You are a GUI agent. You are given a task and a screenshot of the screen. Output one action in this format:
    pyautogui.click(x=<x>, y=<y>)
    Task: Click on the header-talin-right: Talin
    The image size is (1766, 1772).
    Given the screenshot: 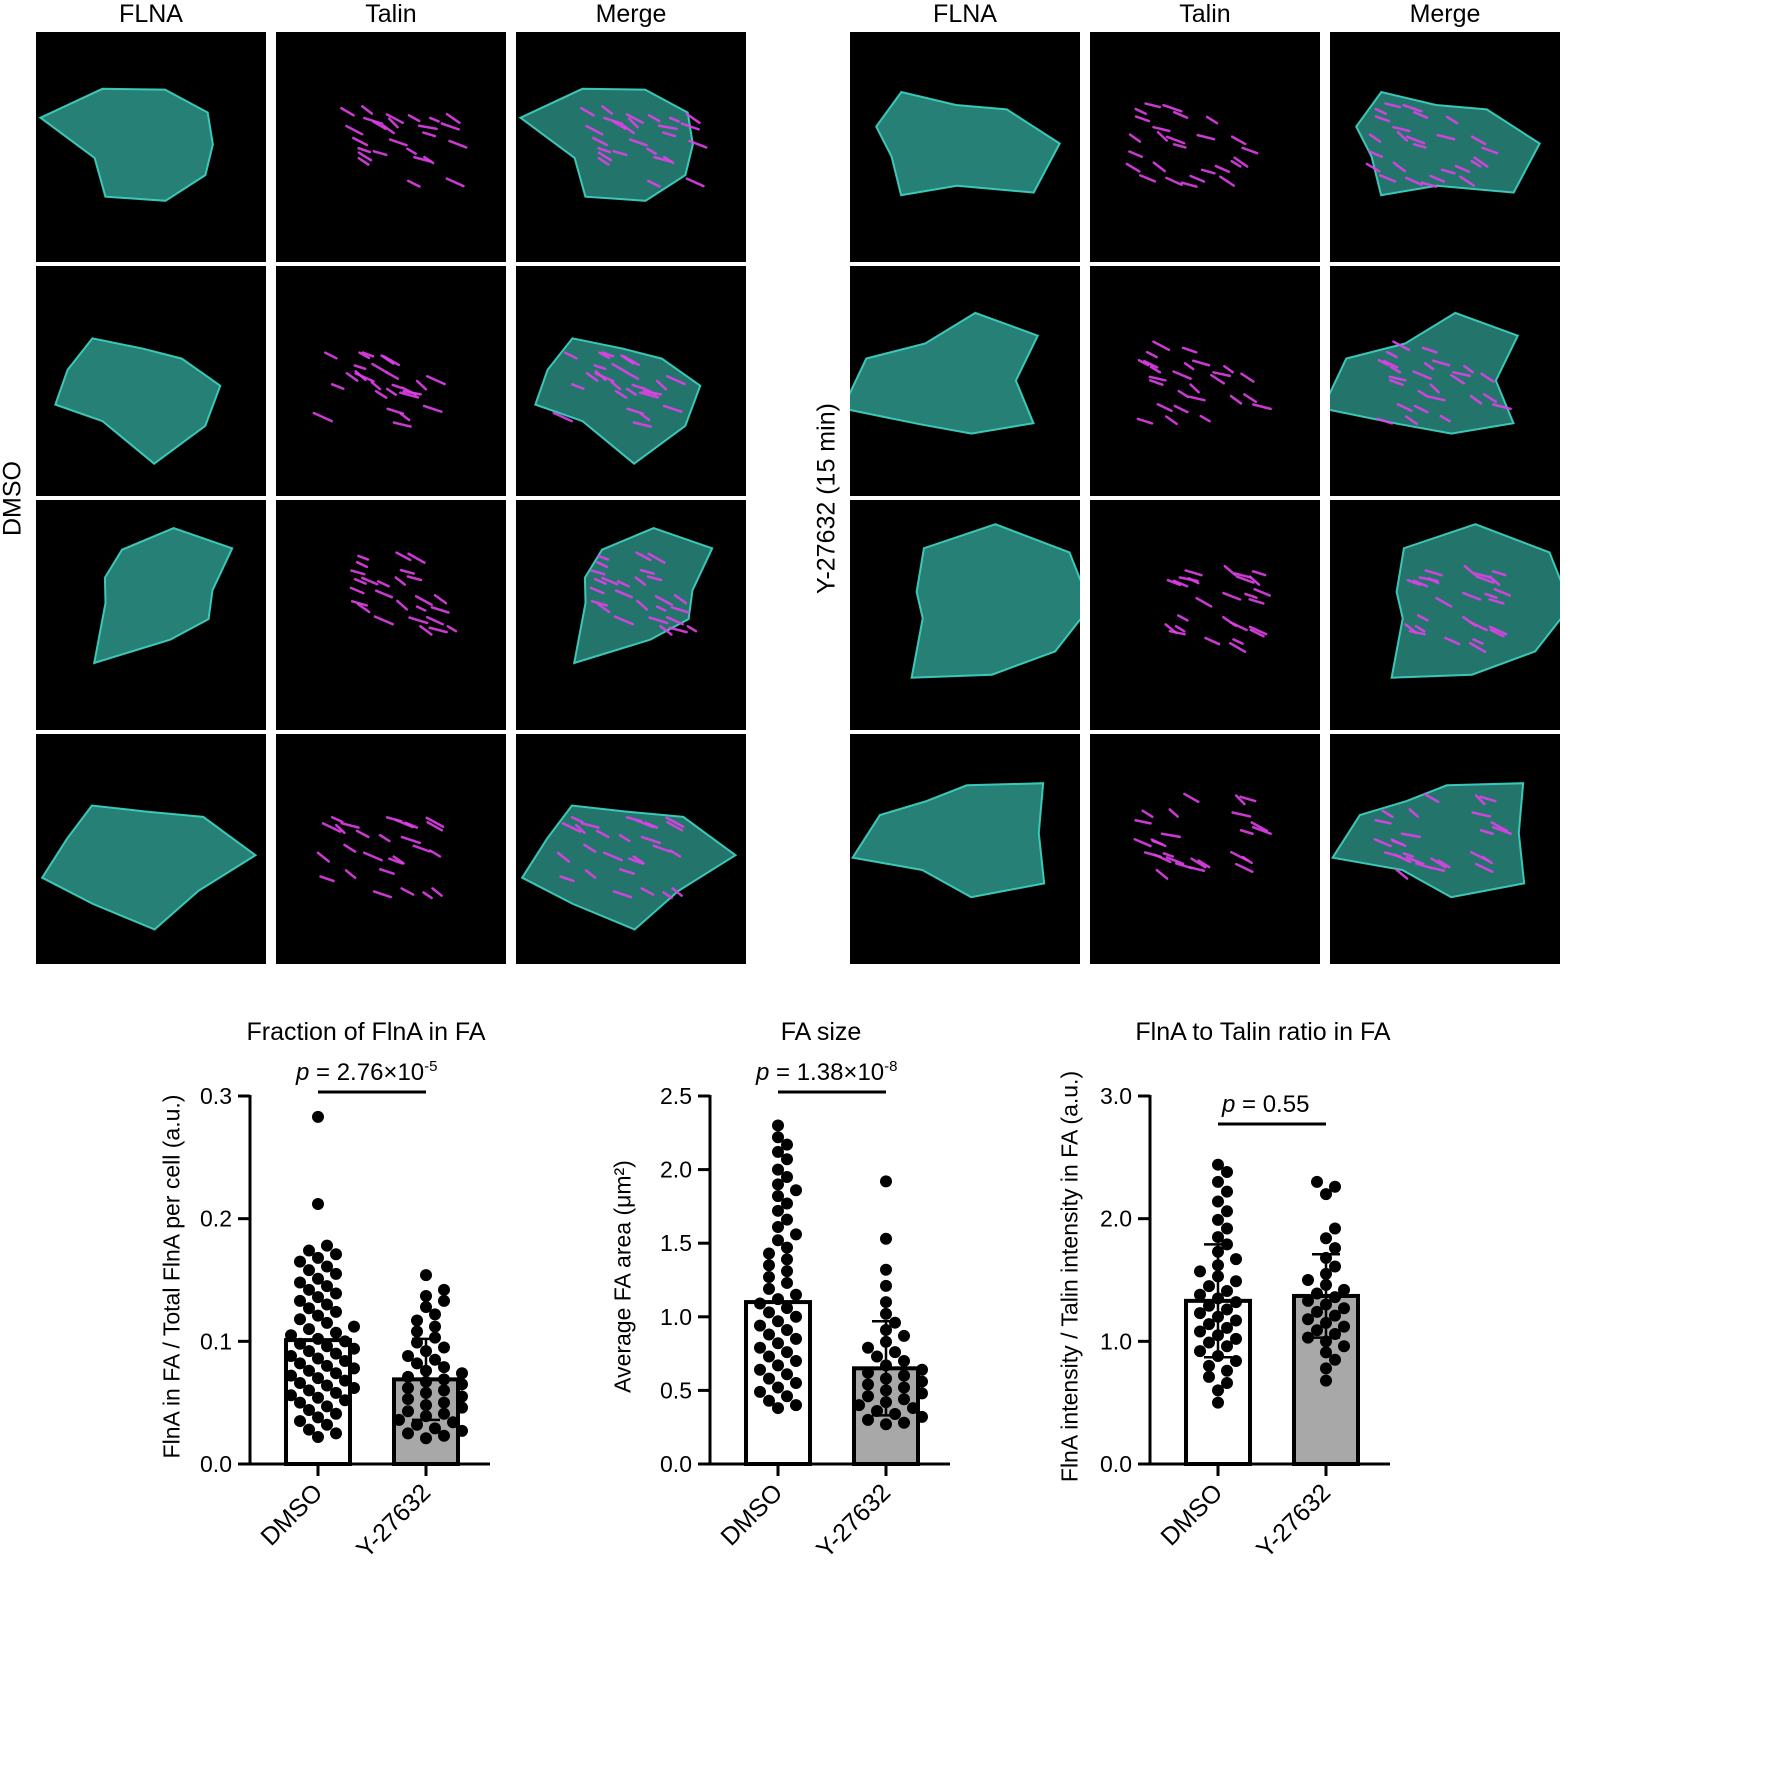 What is the action you would take?
    pyautogui.click(x=1205, y=14)
    